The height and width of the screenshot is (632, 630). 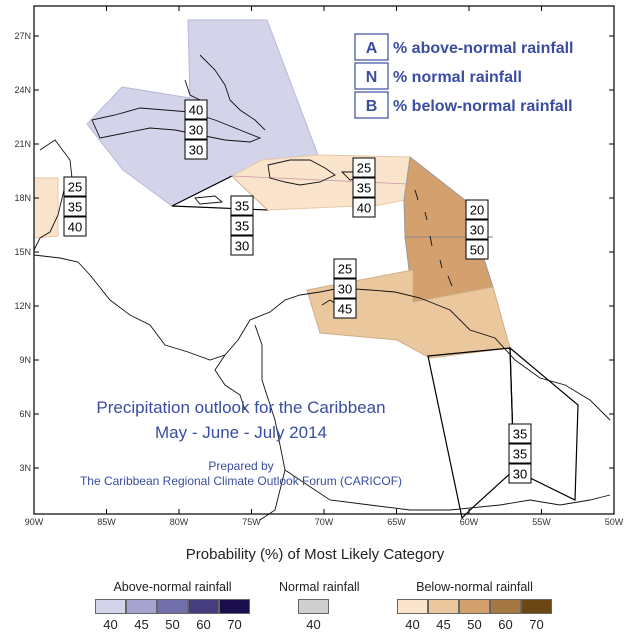 What do you see at coordinates (22, 252) in the screenshot?
I see `lat-tick-label: 15N` at bounding box center [22, 252].